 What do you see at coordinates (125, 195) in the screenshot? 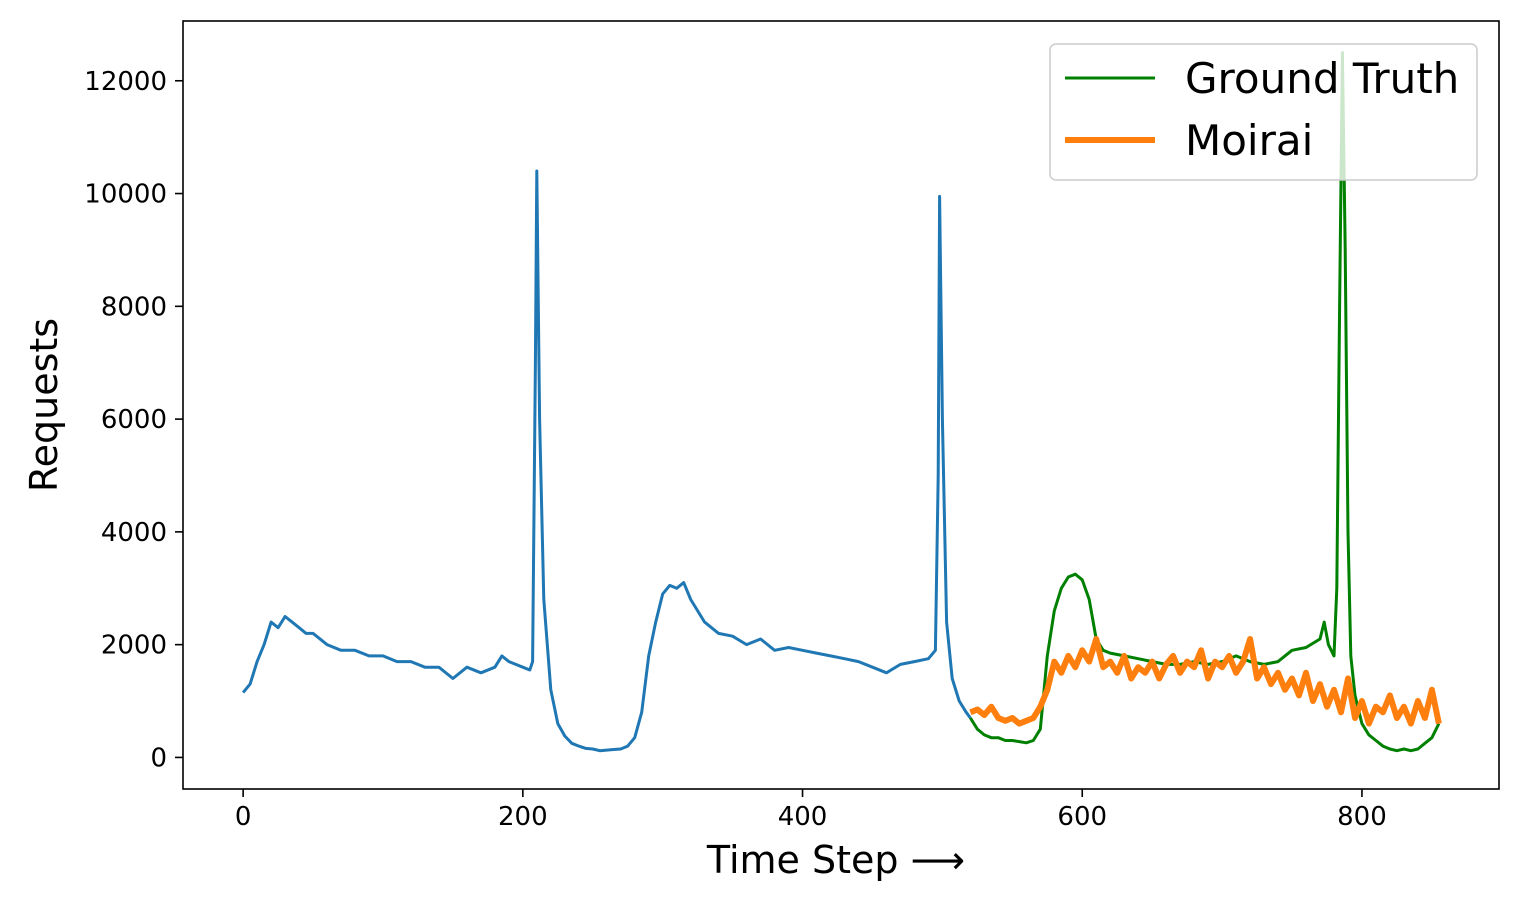
I see `y-tick-label: 10000` at bounding box center [125, 195].